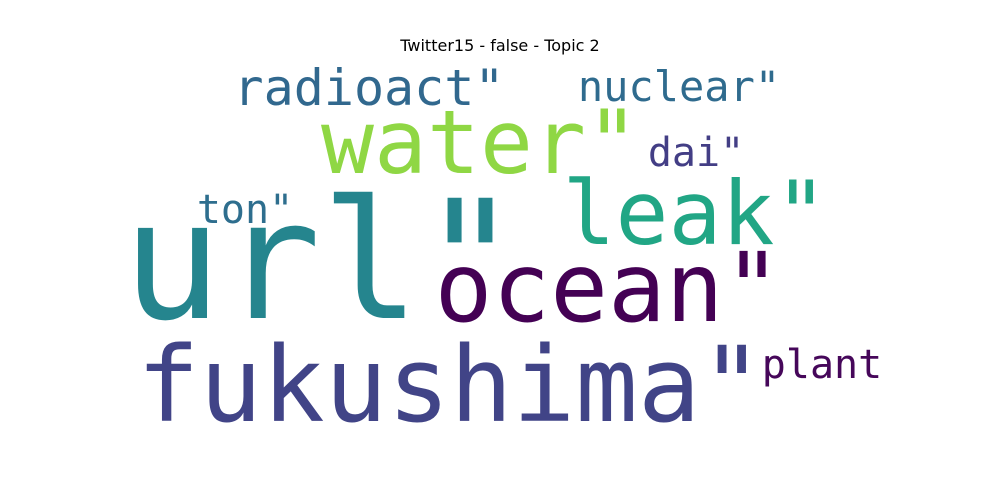 This screenshot has height=500, width=1000. Describe the element at coordinates (822, 365) in the screenshot. I see `word-plant: plant` at that location.